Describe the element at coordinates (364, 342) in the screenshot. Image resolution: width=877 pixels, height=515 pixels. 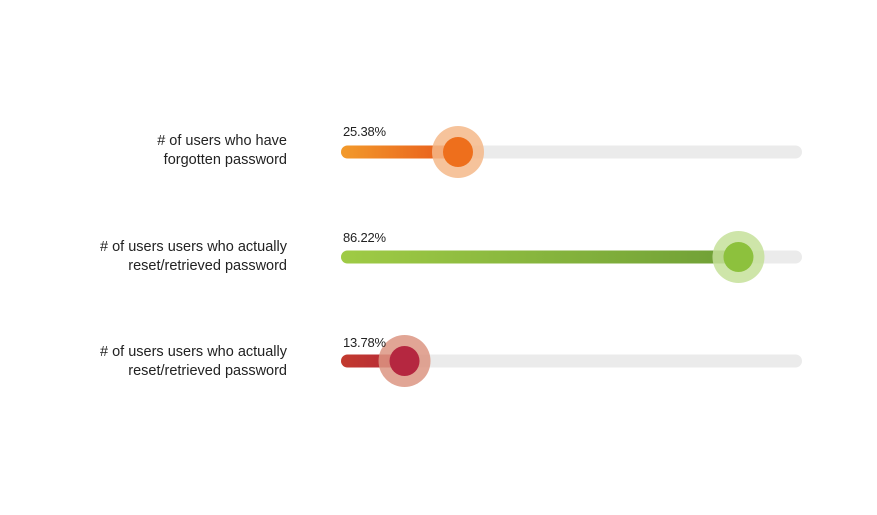
I see `value-label-3: 13.78%` at that location.